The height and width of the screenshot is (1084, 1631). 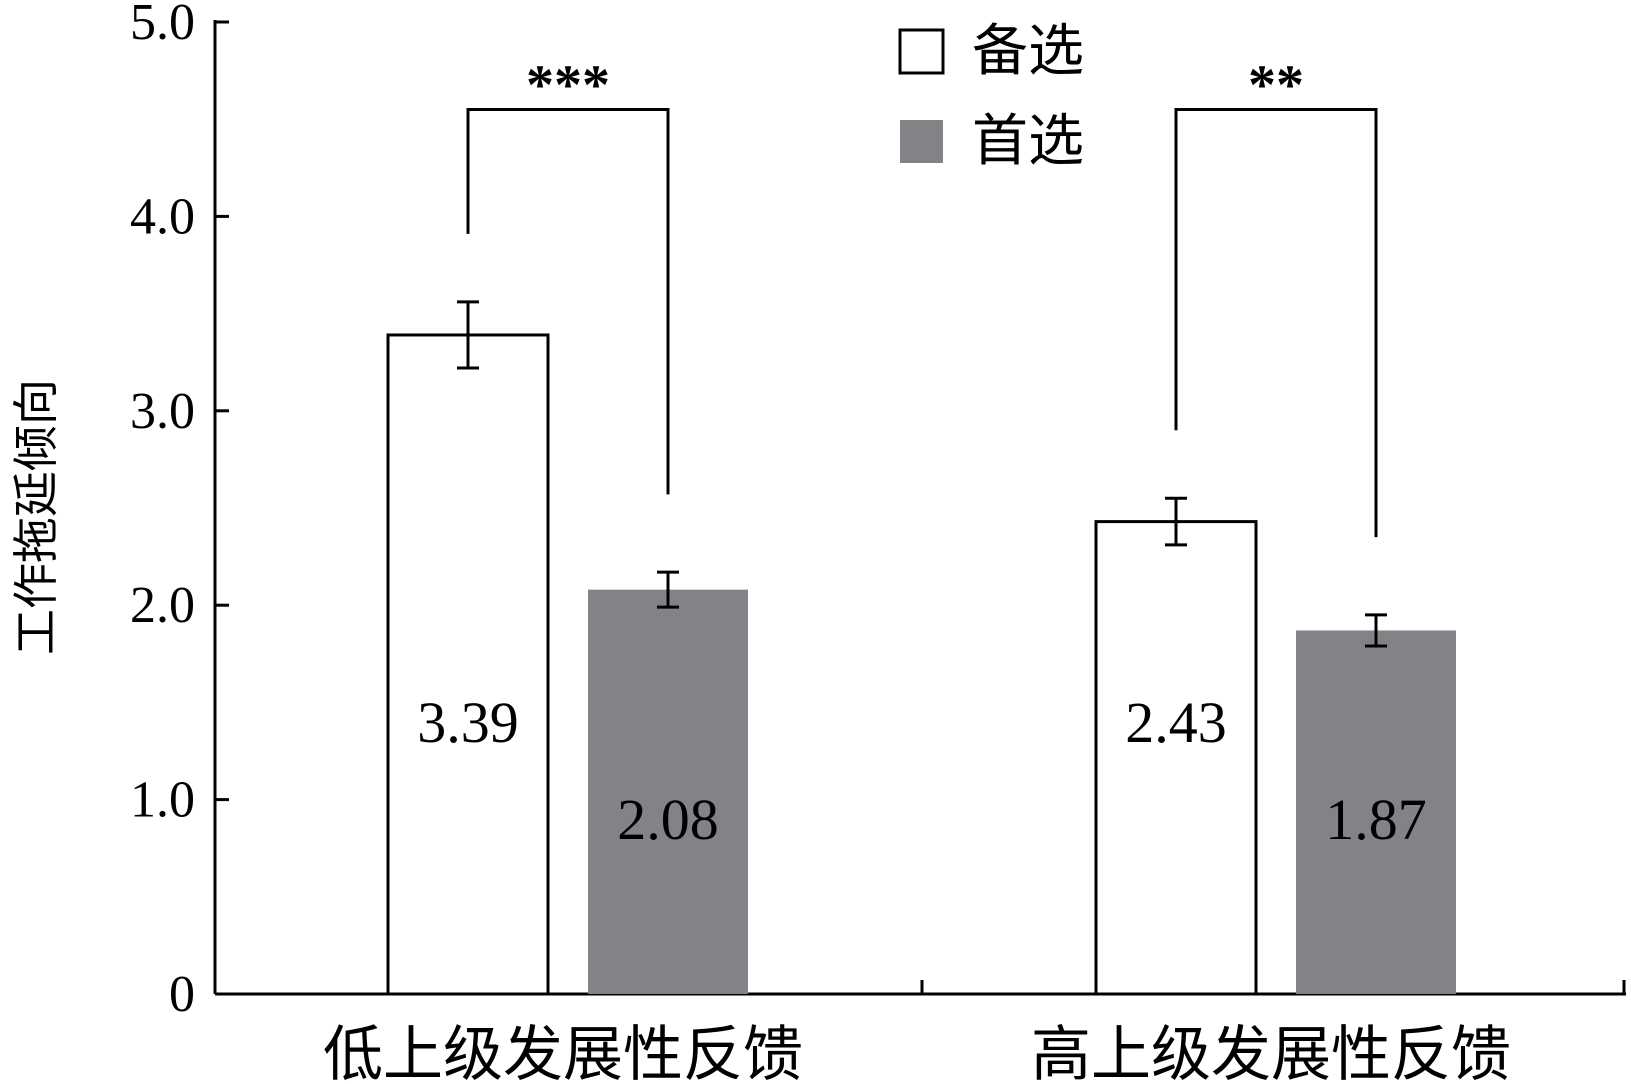 What do you see at coordinates (182, 994) in the screenshot?
I see `y-tick-label: 0` at bounding box center [182, 994].